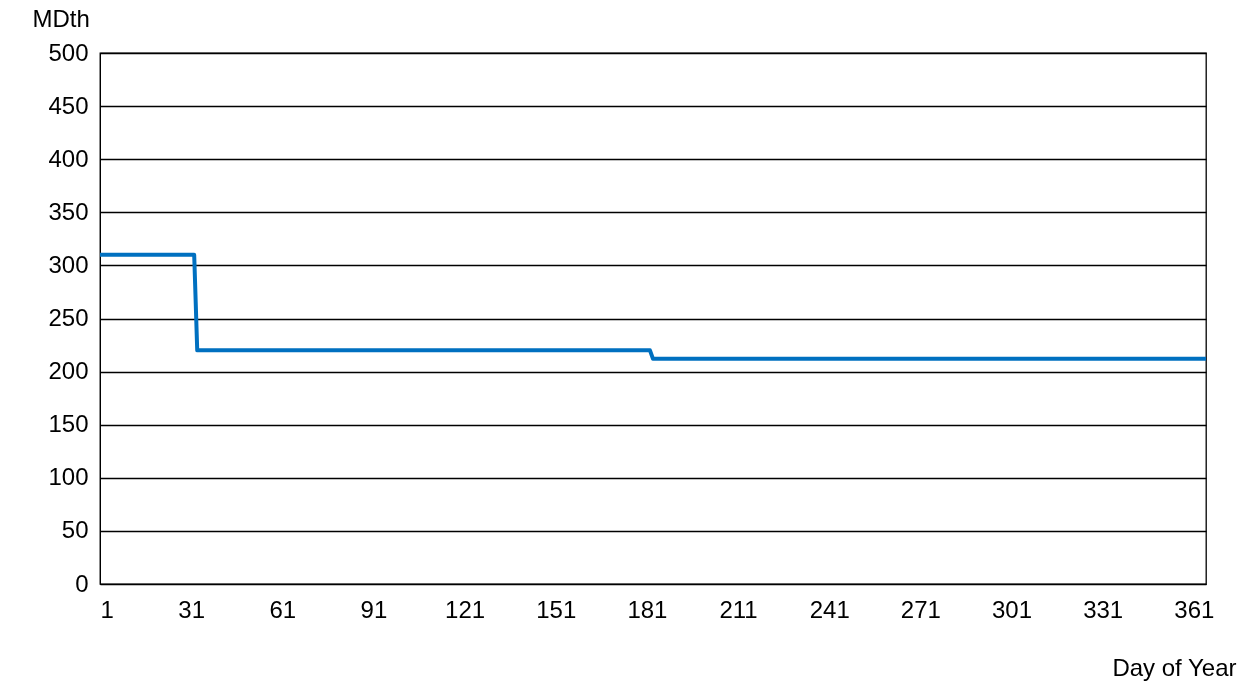 This screenshot has height=692, width=1250. What do you see at coordinates (68, 424) in the screenshot?
I see `y-tick-label: 150` at bounding box center [68, 424].